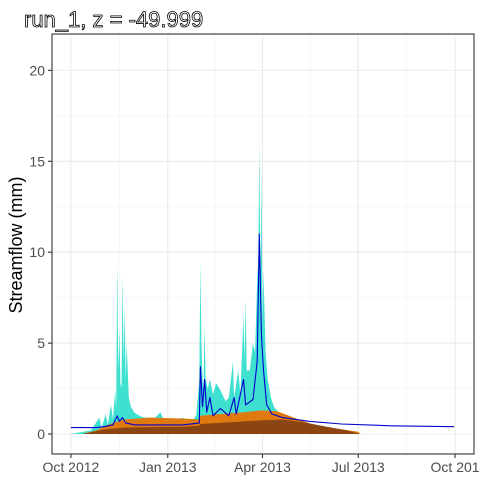 This screenshot has height=480, width=480. Describe the element at coordinates (221, 426) in the screenshot. I see `series-2-area` at that location.